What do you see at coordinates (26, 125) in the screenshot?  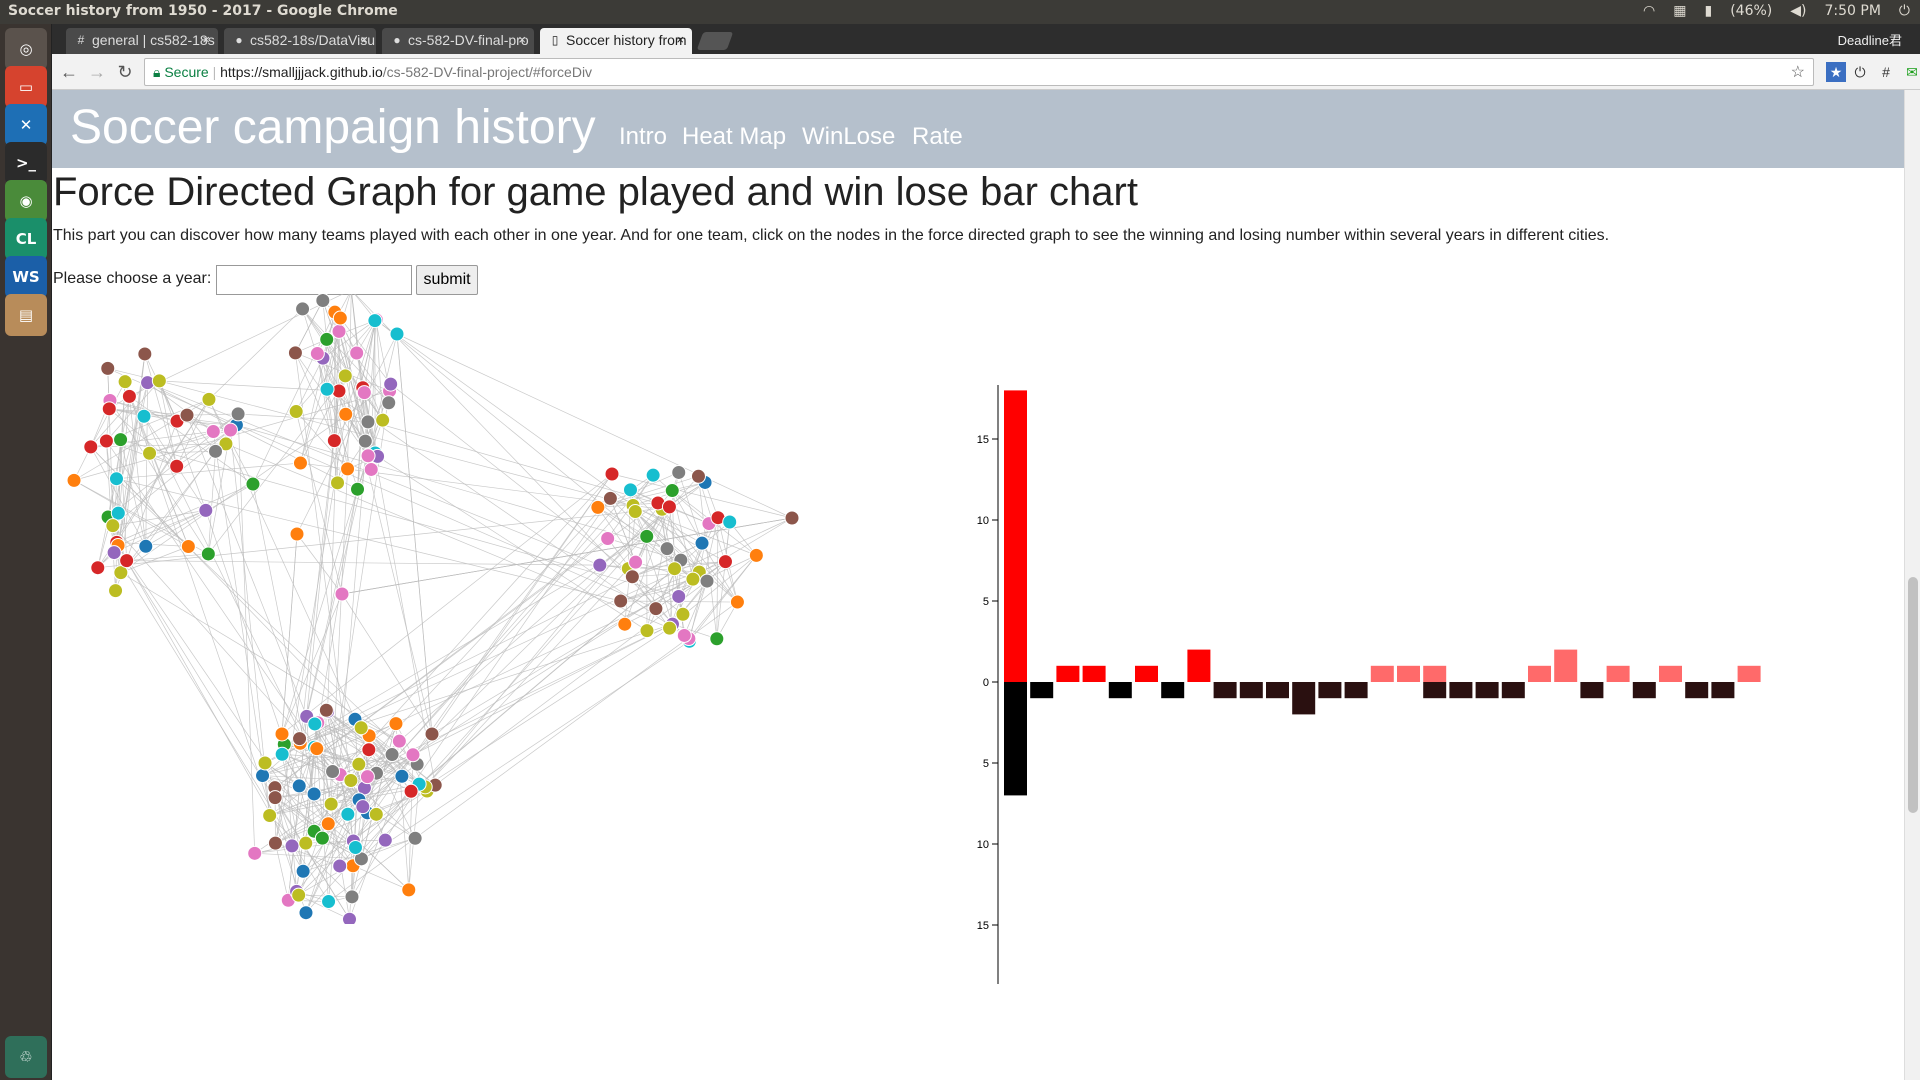 I see `vscode-icon: ✕` at bounding box center [26, 125].